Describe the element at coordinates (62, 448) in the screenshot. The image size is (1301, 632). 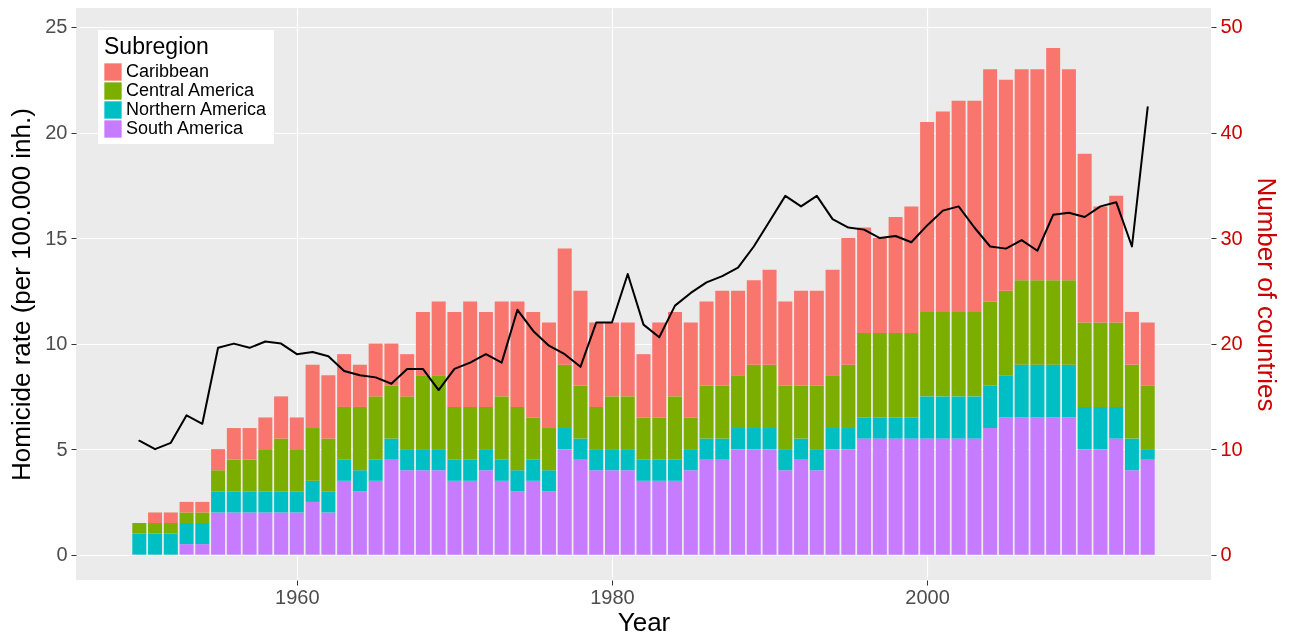
I see `y-tick-label: 5` at that location.